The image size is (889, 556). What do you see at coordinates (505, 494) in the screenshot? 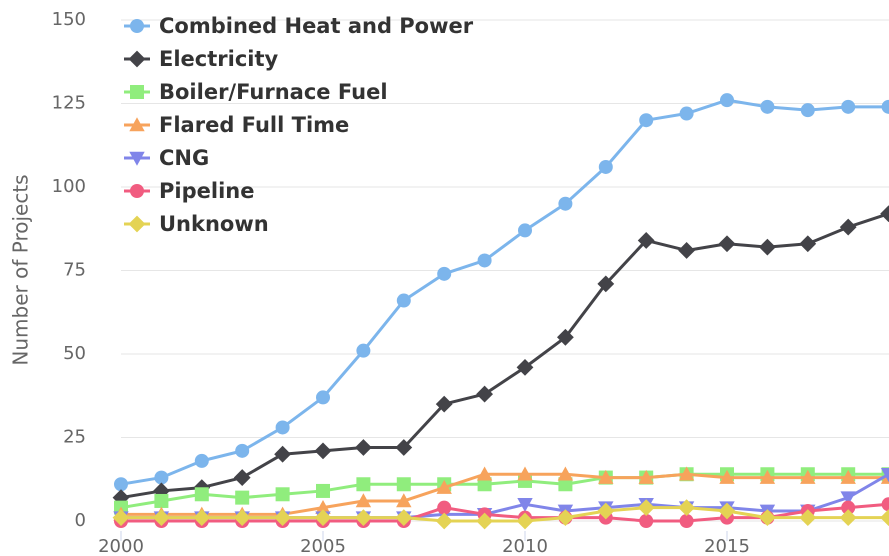
I see `series-line` at bounding box center [505, 494].